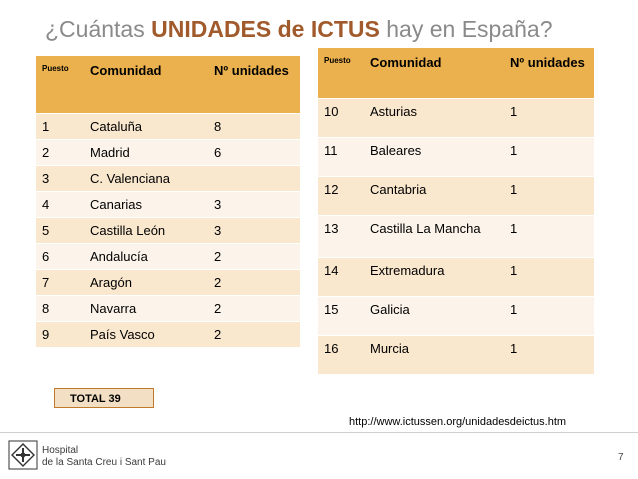 This screenshot has height=479, width=638. What do you see at coordinates (146, 126) in the screenshot?
I see `cell-comunidad: Cataluña` at bounding box center [146, 126].